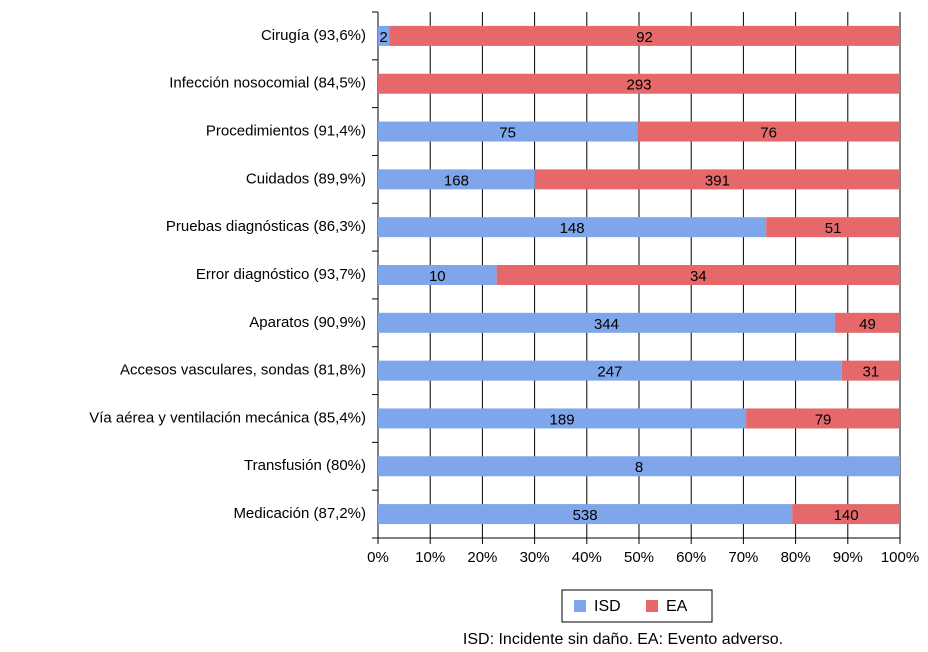 Image resolution: width=928 pixels, height=652 pixels. I want to click on bar-label: 31, so click(871, 372).